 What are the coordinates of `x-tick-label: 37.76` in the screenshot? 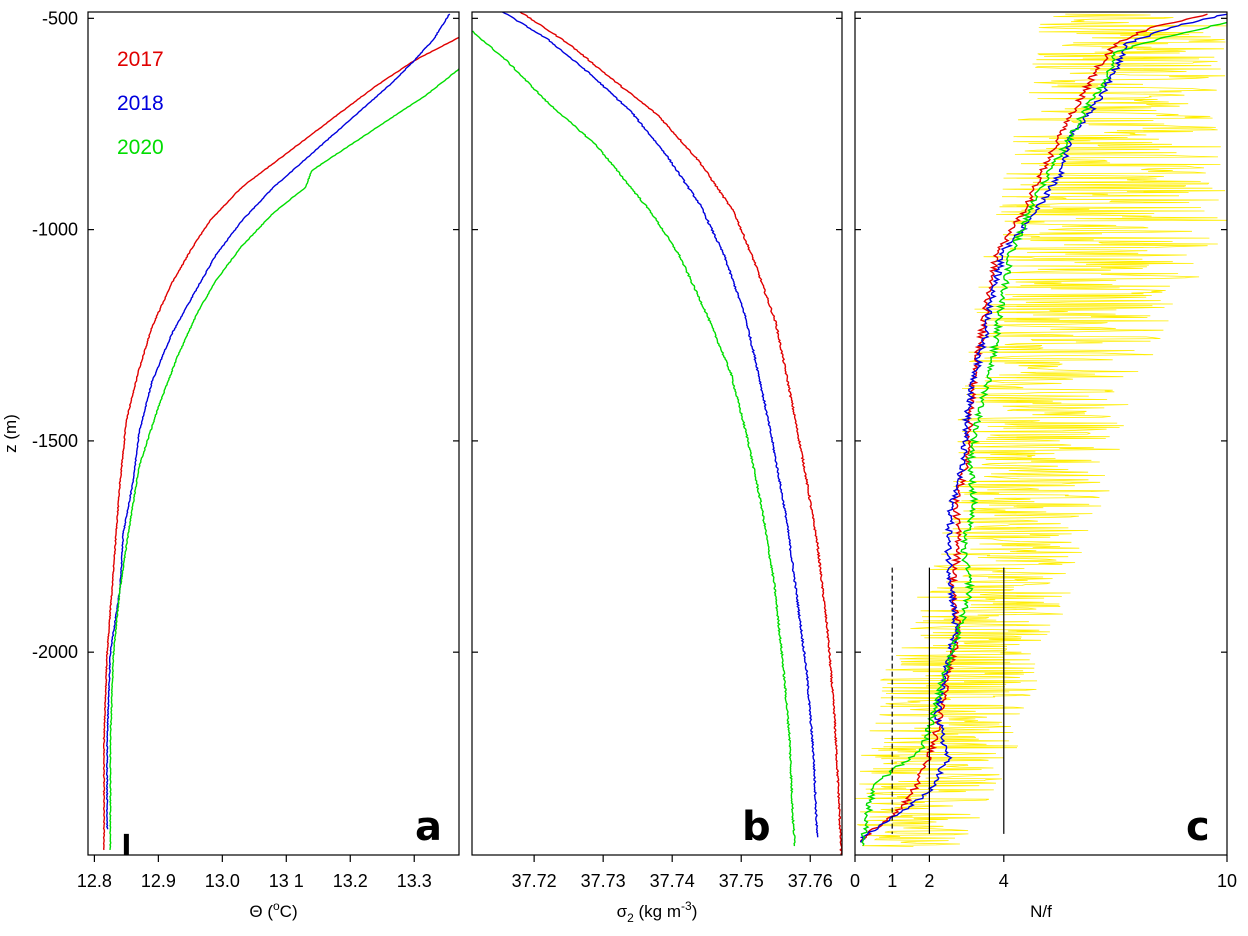 It's located at (810, 881).